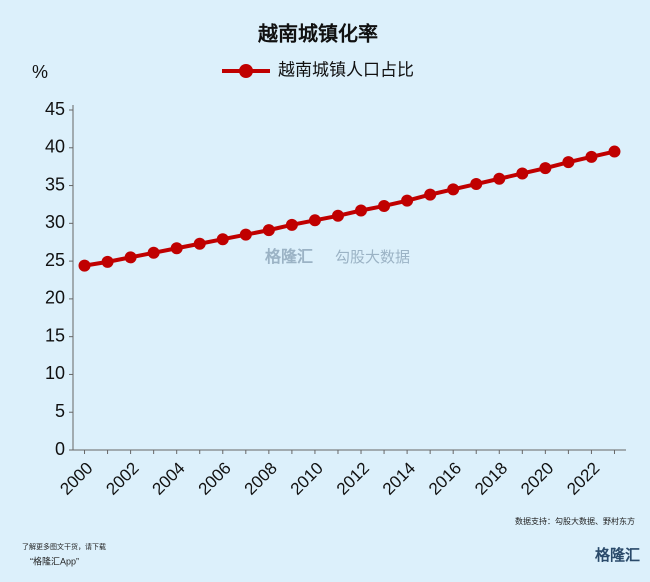 The image size is (650, 582). I want to click on y-tick-label: 20, so click(55, 298).